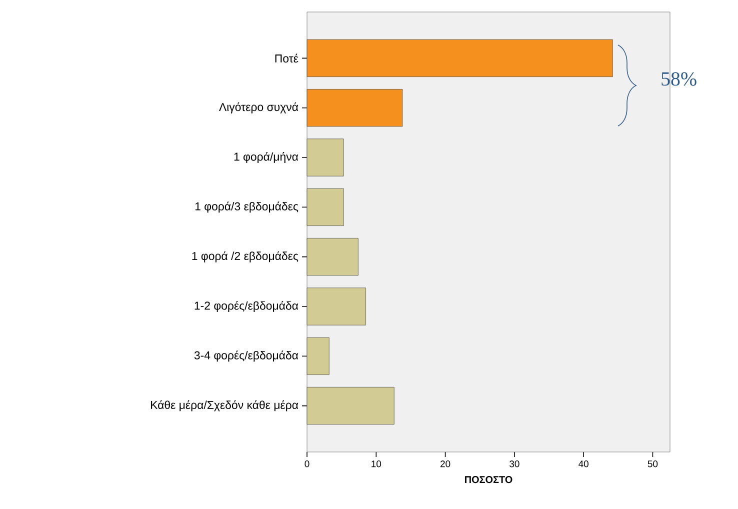  What do you see at coordinates (246, 356) in the screenshot?
I see `y-tick-label: 3-4 φορές/εβδομάδα` at bounding box center [246, 356].